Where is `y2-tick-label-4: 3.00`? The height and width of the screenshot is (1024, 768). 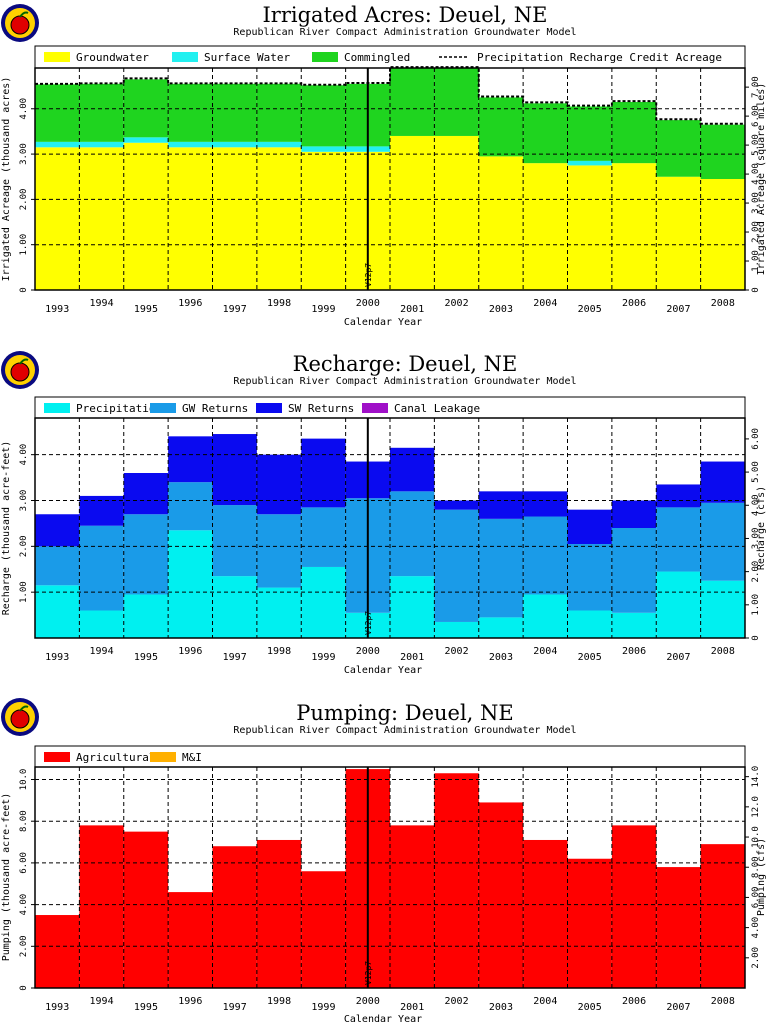
y2-tick-label-4: 3.00 is located at coordinates (756, 203).